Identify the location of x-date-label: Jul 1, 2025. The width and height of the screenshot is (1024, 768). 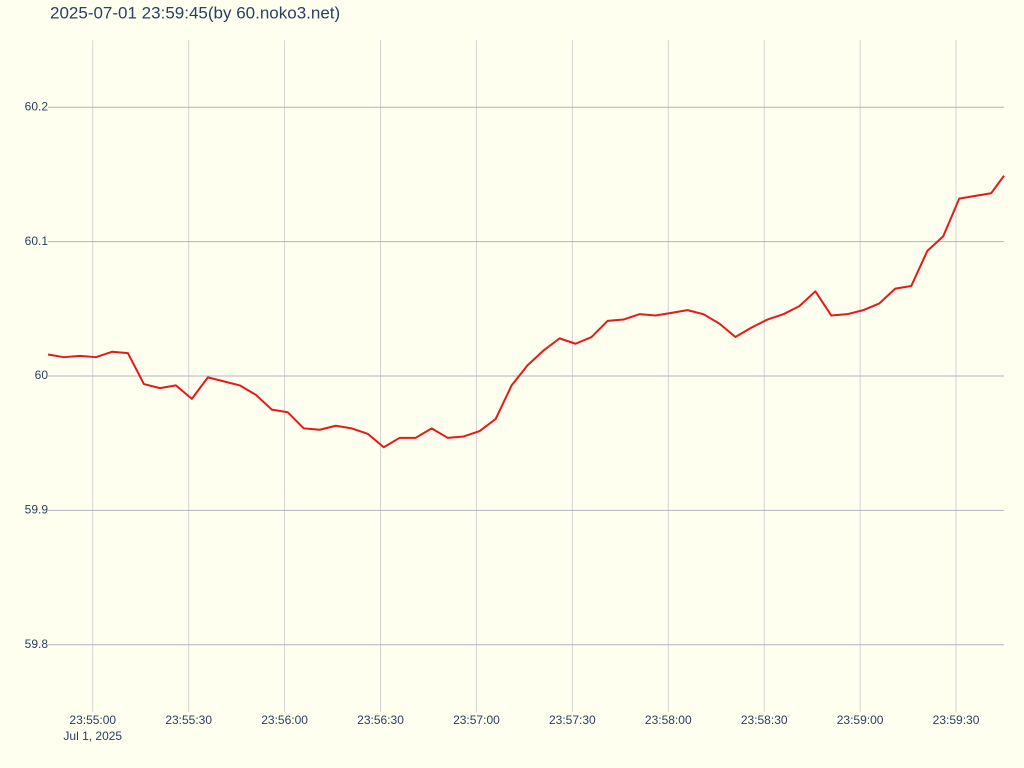
(92, 736).